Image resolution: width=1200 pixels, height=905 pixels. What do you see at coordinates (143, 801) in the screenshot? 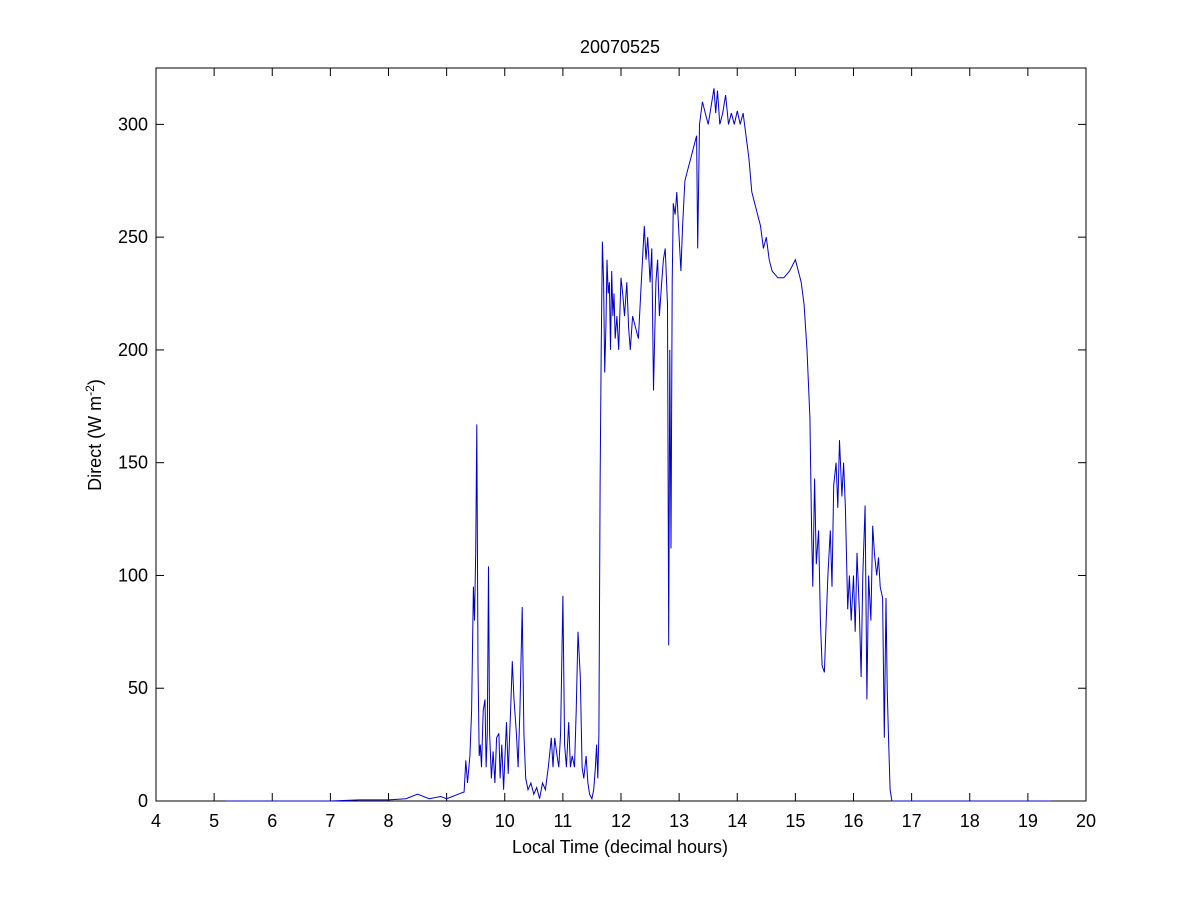
I see `y-tick-label: 0` at bounding box center [143, 801].